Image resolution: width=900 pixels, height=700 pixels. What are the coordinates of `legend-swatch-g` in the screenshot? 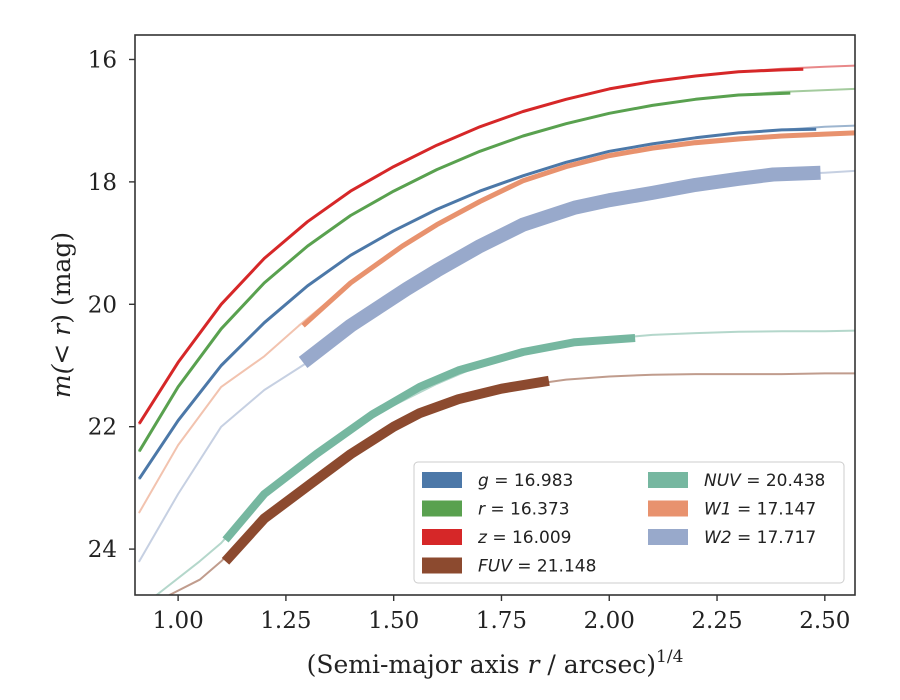 It's located at (442, 480).